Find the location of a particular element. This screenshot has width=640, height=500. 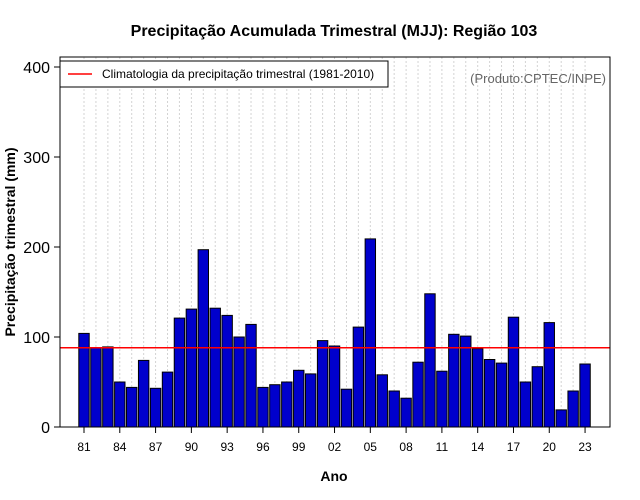

y-tick-label: 100 is located at coordinates (36, 338).